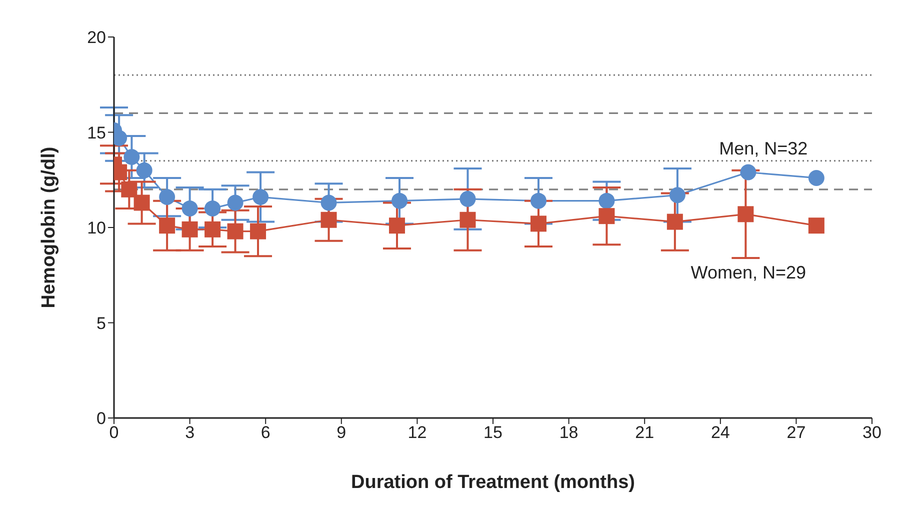  What do you see at coordinates (493, 482) in the screenshot?
I see `x-axis-title: Duration of Treatment (months)` at bounding box center [493, 482].